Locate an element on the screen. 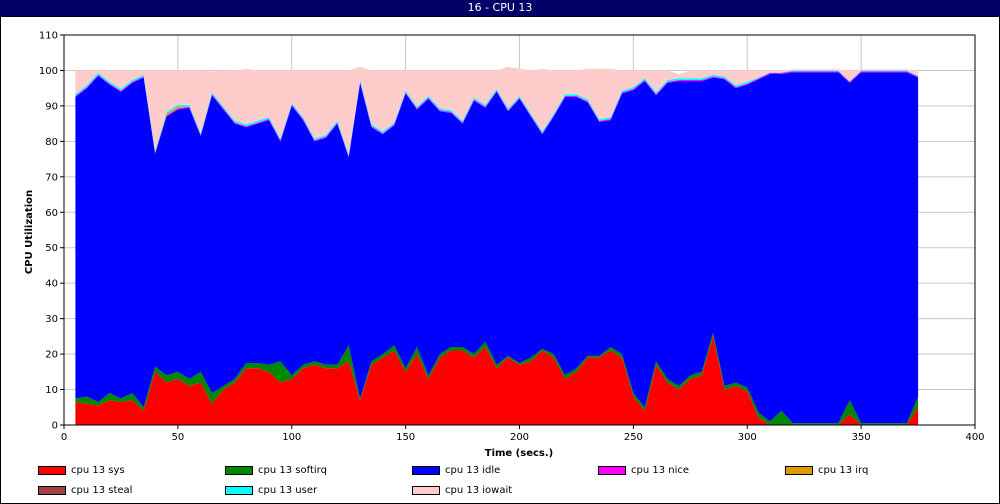  y-tick-label: 110 is located at coordinates (48, 36).